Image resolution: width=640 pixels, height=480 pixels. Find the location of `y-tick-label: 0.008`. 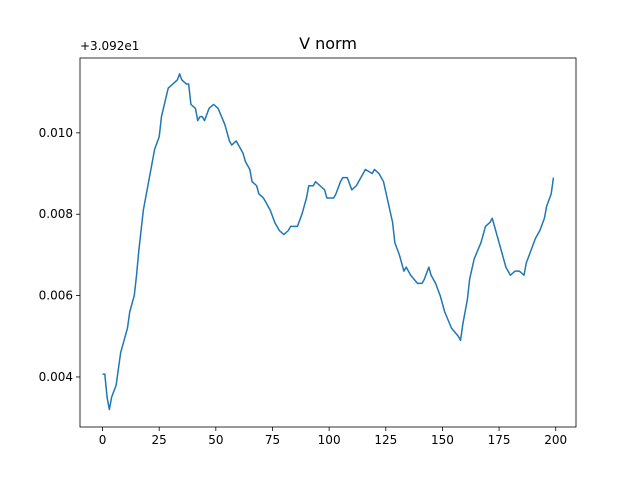

y-tick-label: 0.008 is located at coordinates (56, 214).